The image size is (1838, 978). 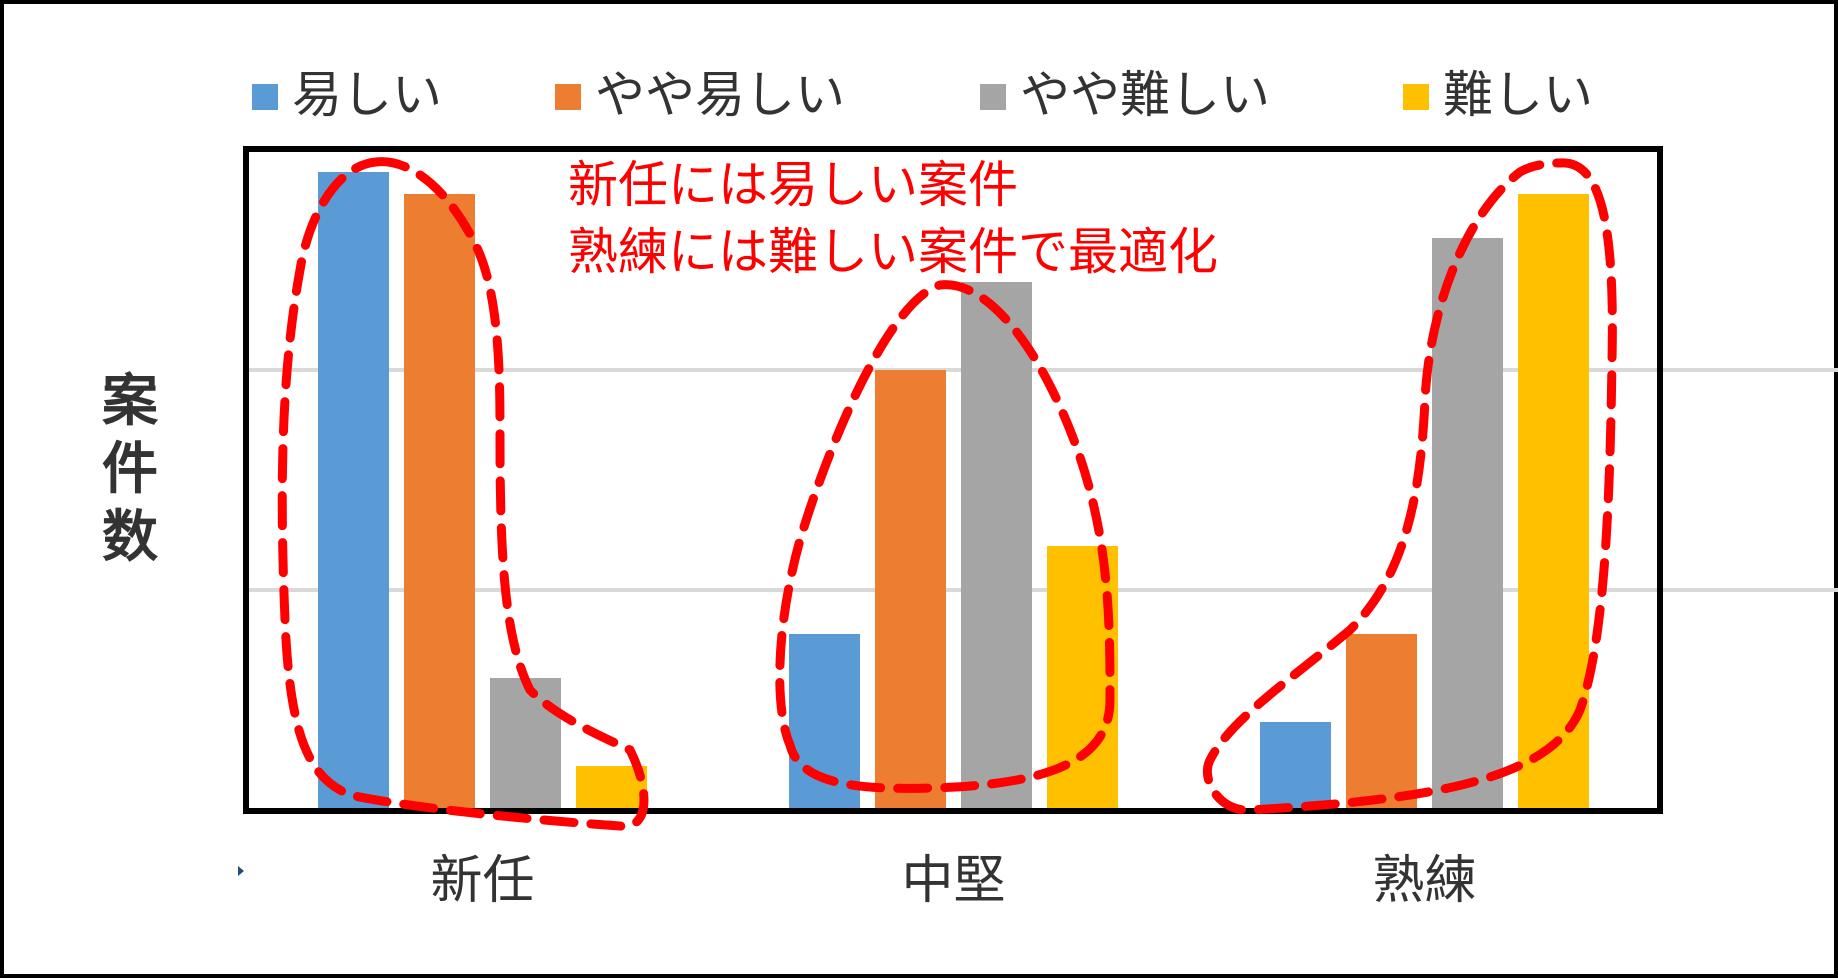 What do you see at coordinates (241, 871) in the screenshot?
I see `marker-icon` at bounding box center [241, 871].